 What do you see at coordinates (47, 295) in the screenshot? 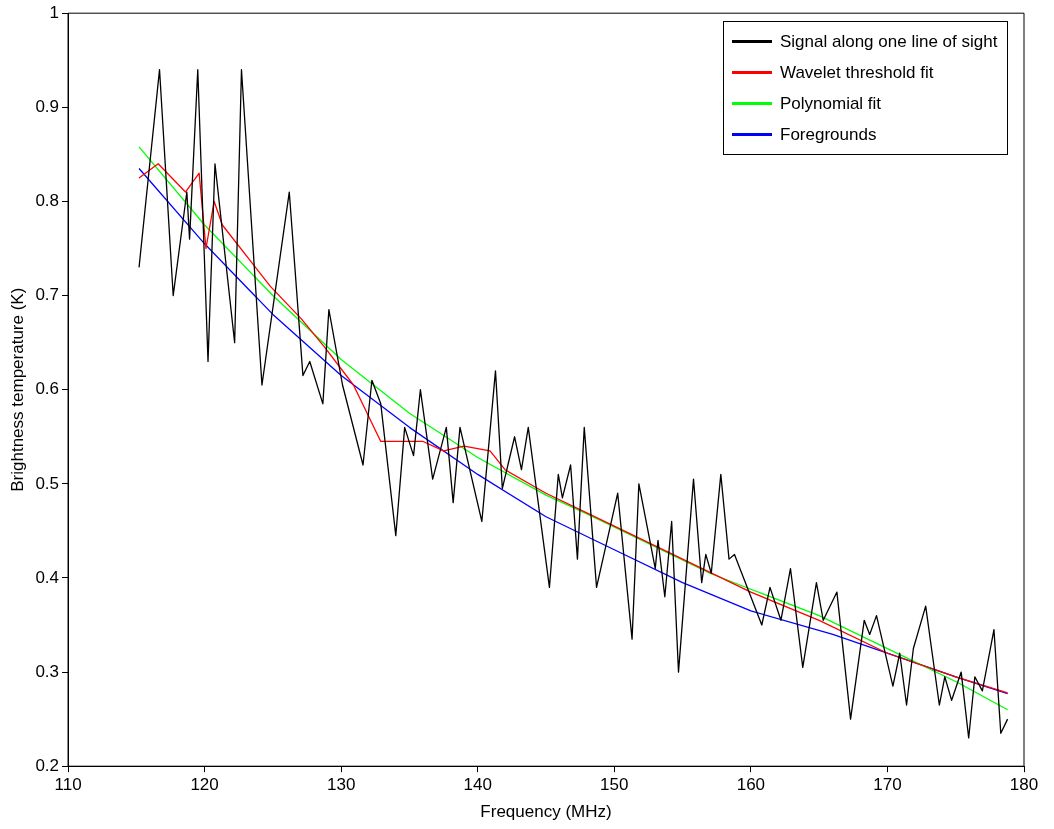
I see `y-tick-label: 0.7` at bounding box center [47, 295].